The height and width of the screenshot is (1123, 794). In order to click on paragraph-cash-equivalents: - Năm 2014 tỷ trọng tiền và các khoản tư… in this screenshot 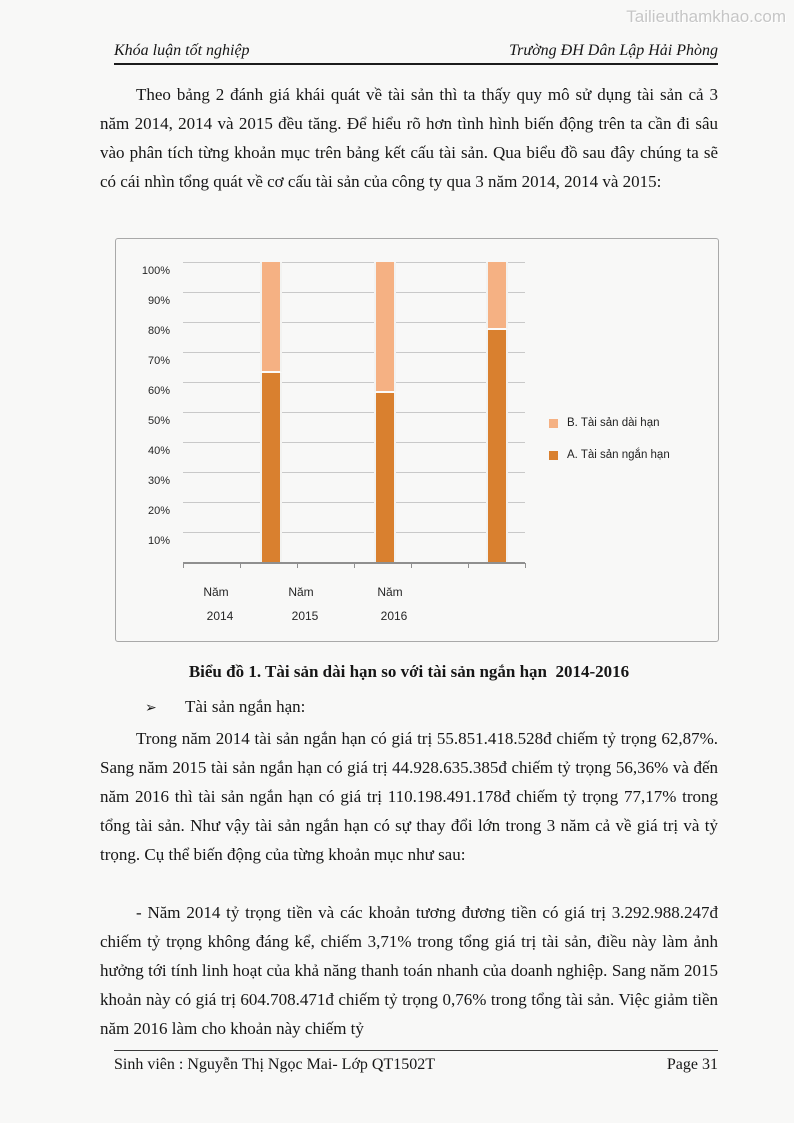, I will do `click(409, 970)`.